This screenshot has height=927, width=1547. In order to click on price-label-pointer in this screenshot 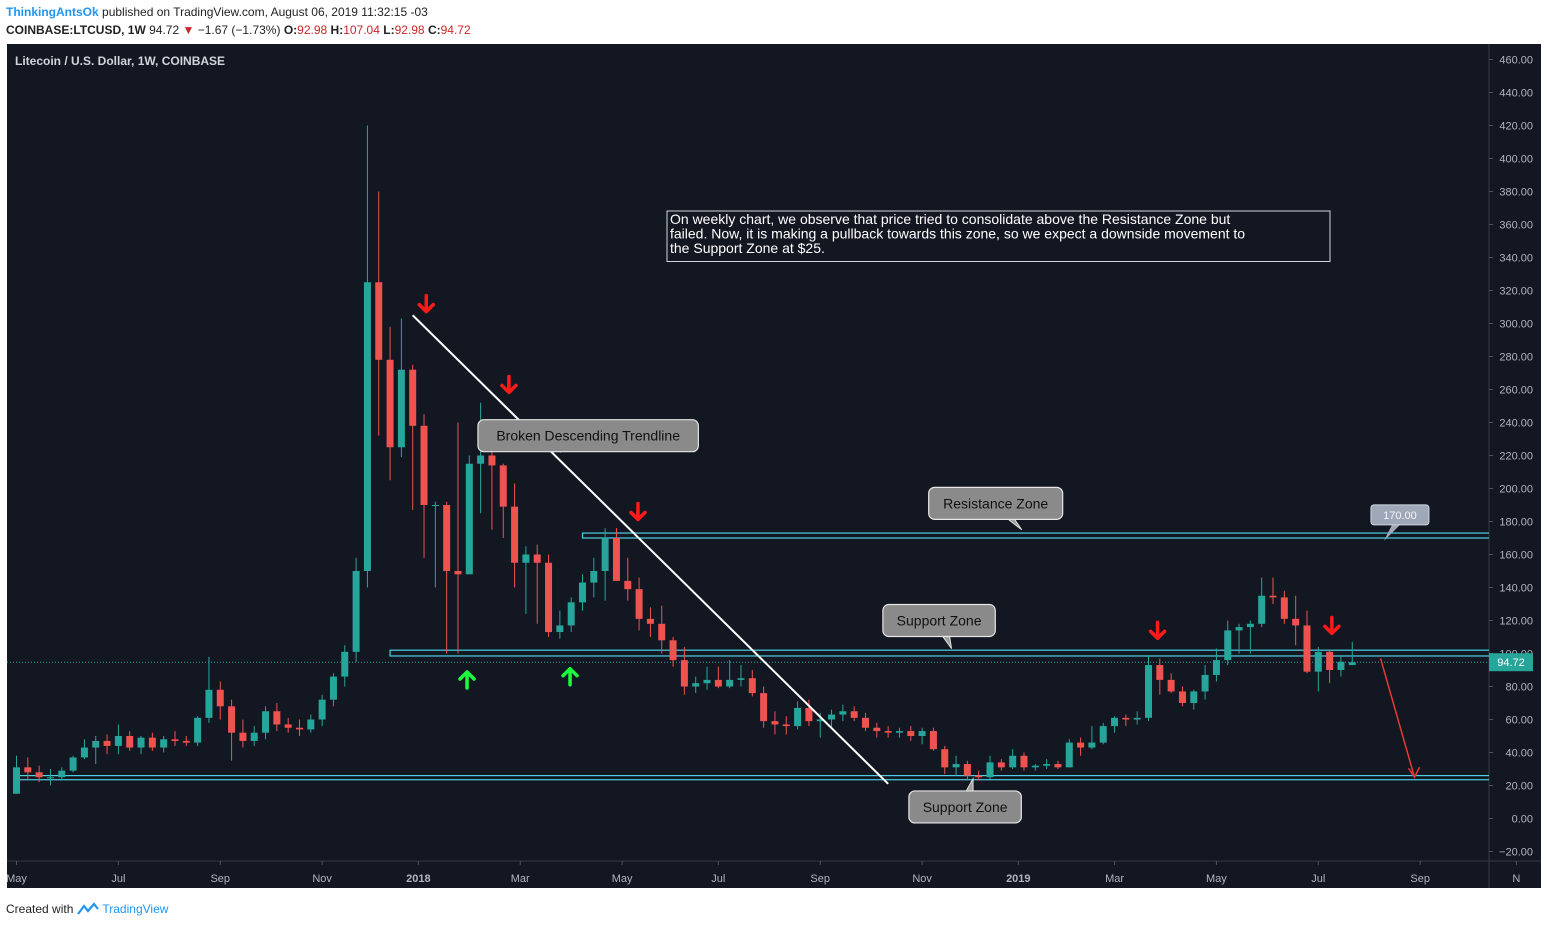, I will do `click(1392, 531)`.